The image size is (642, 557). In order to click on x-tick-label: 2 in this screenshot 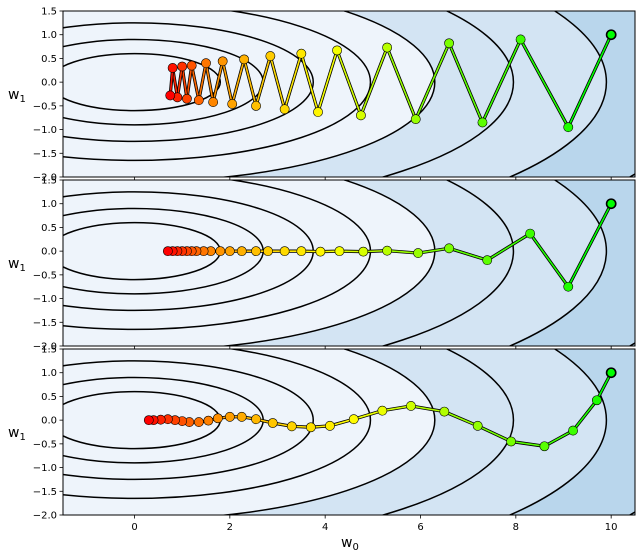, I will do `click(230, 527)`.